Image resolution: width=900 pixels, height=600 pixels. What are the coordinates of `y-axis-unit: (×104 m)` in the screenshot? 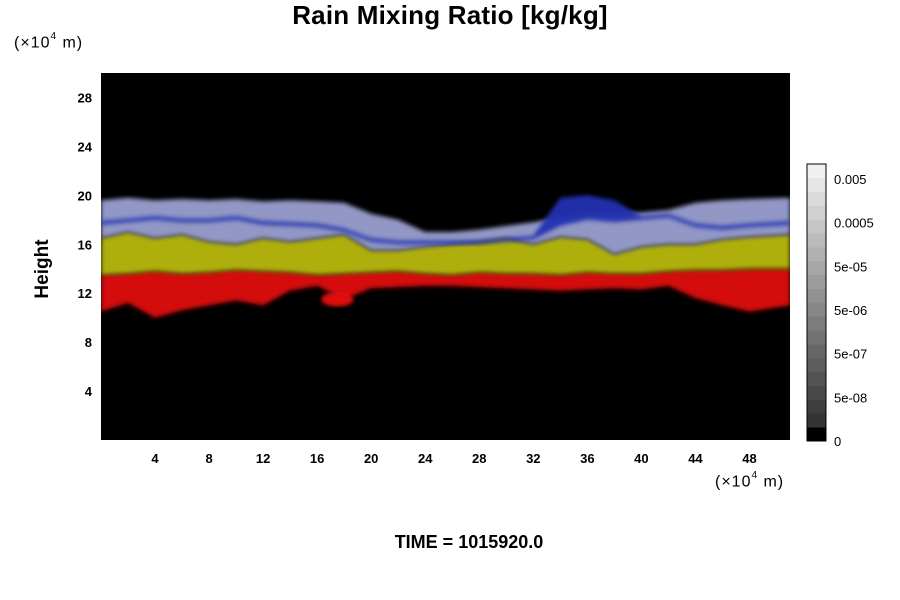 It's located at (49, 41).